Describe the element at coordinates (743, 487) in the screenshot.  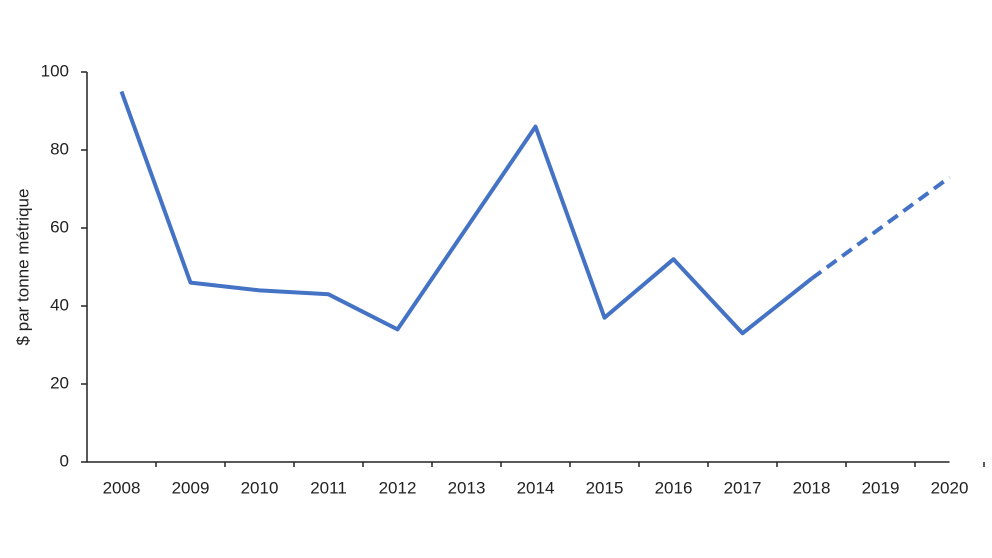
I see `x-tick-label: 2017` at that location.